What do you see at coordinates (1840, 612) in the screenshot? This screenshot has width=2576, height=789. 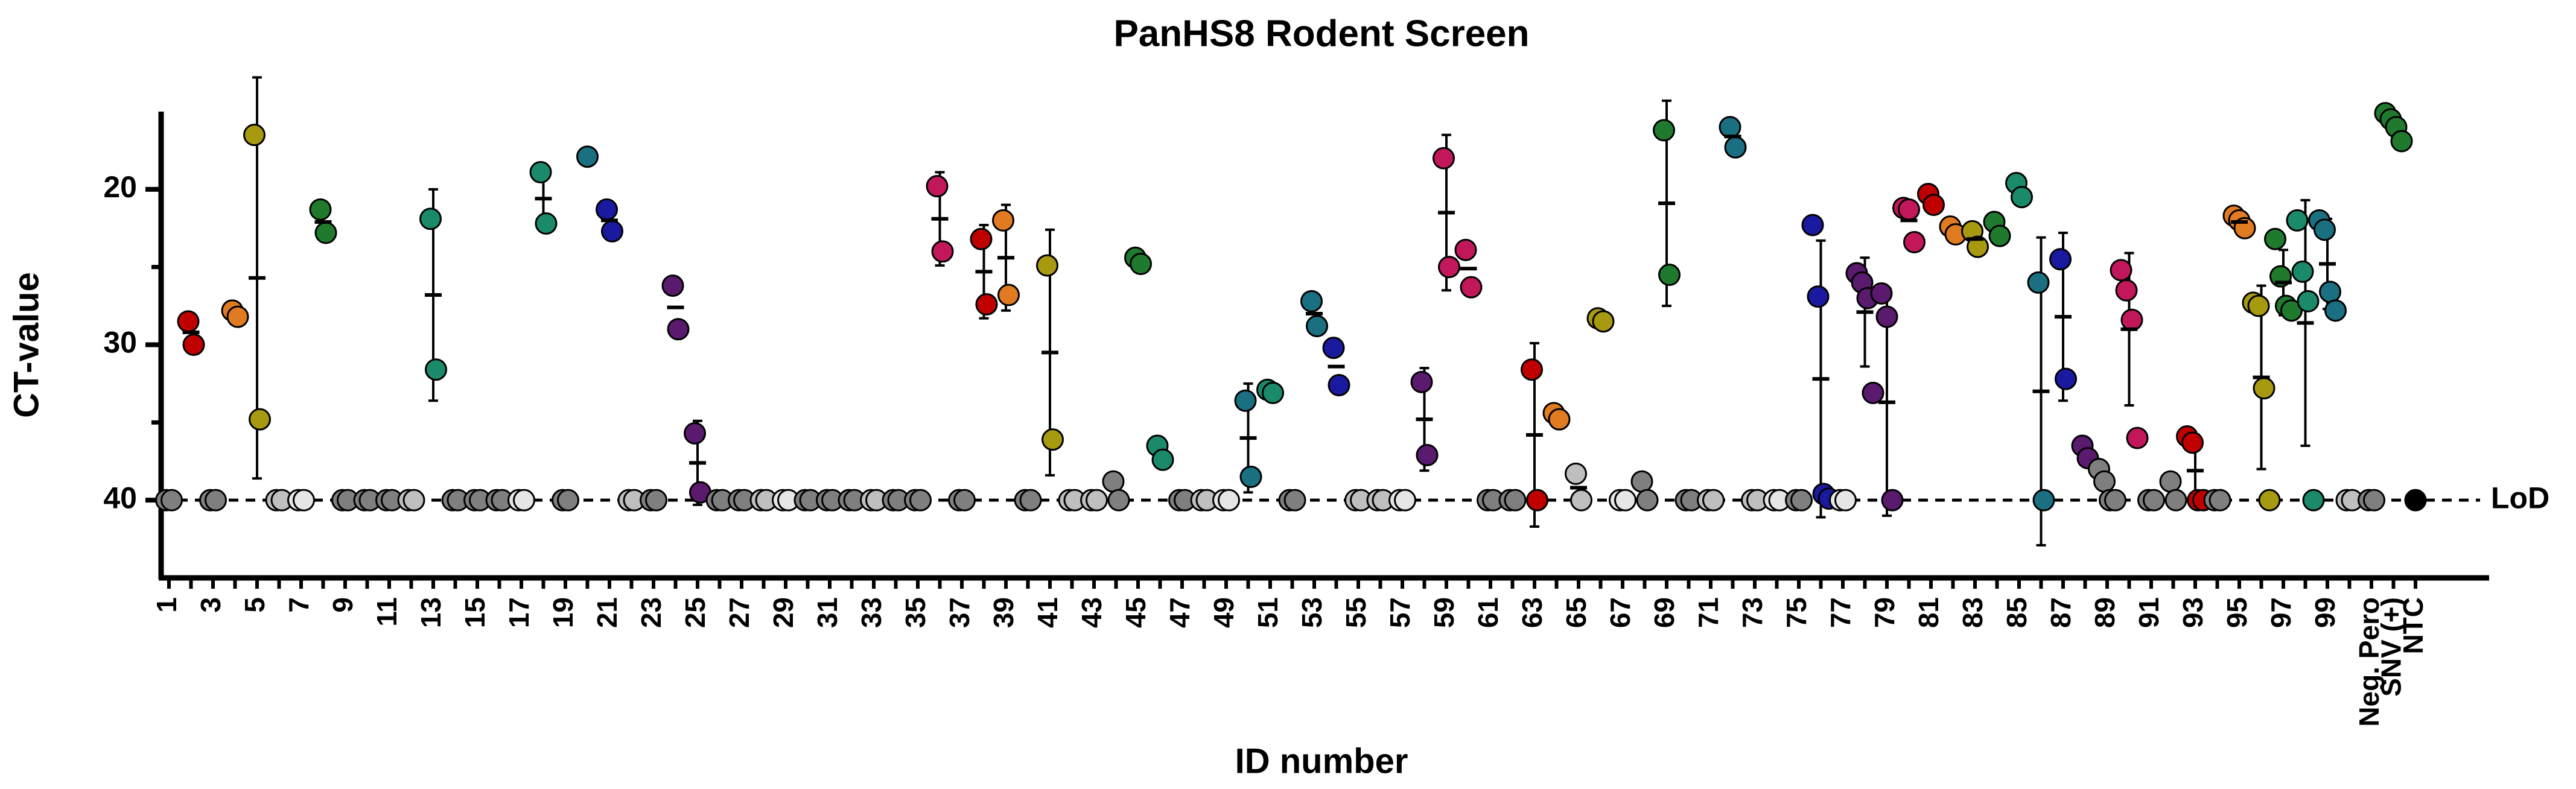 I see `x-tick-label: 77` at bounding box center [1840, 612].